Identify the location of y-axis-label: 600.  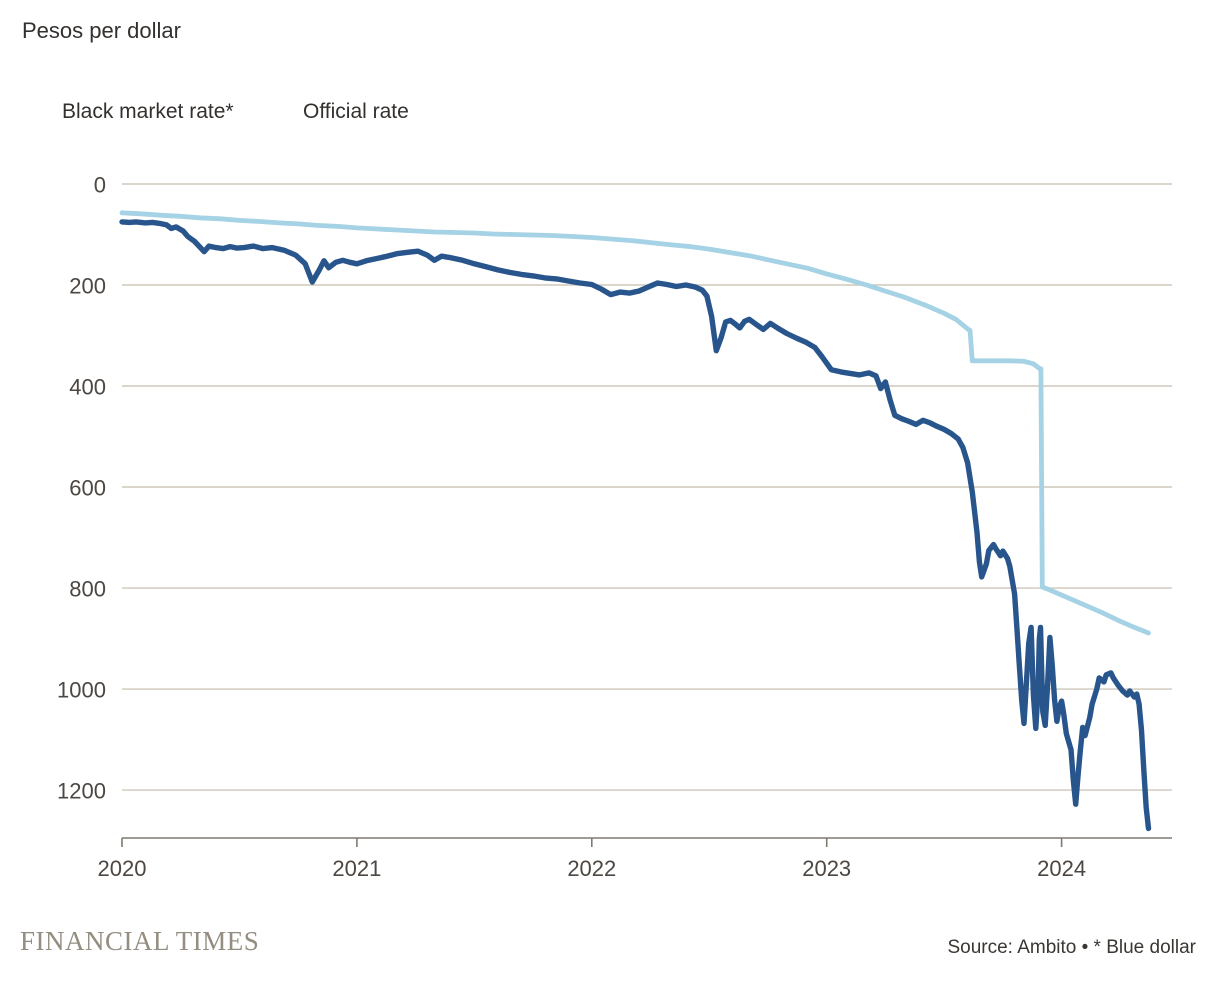
(87, 488).